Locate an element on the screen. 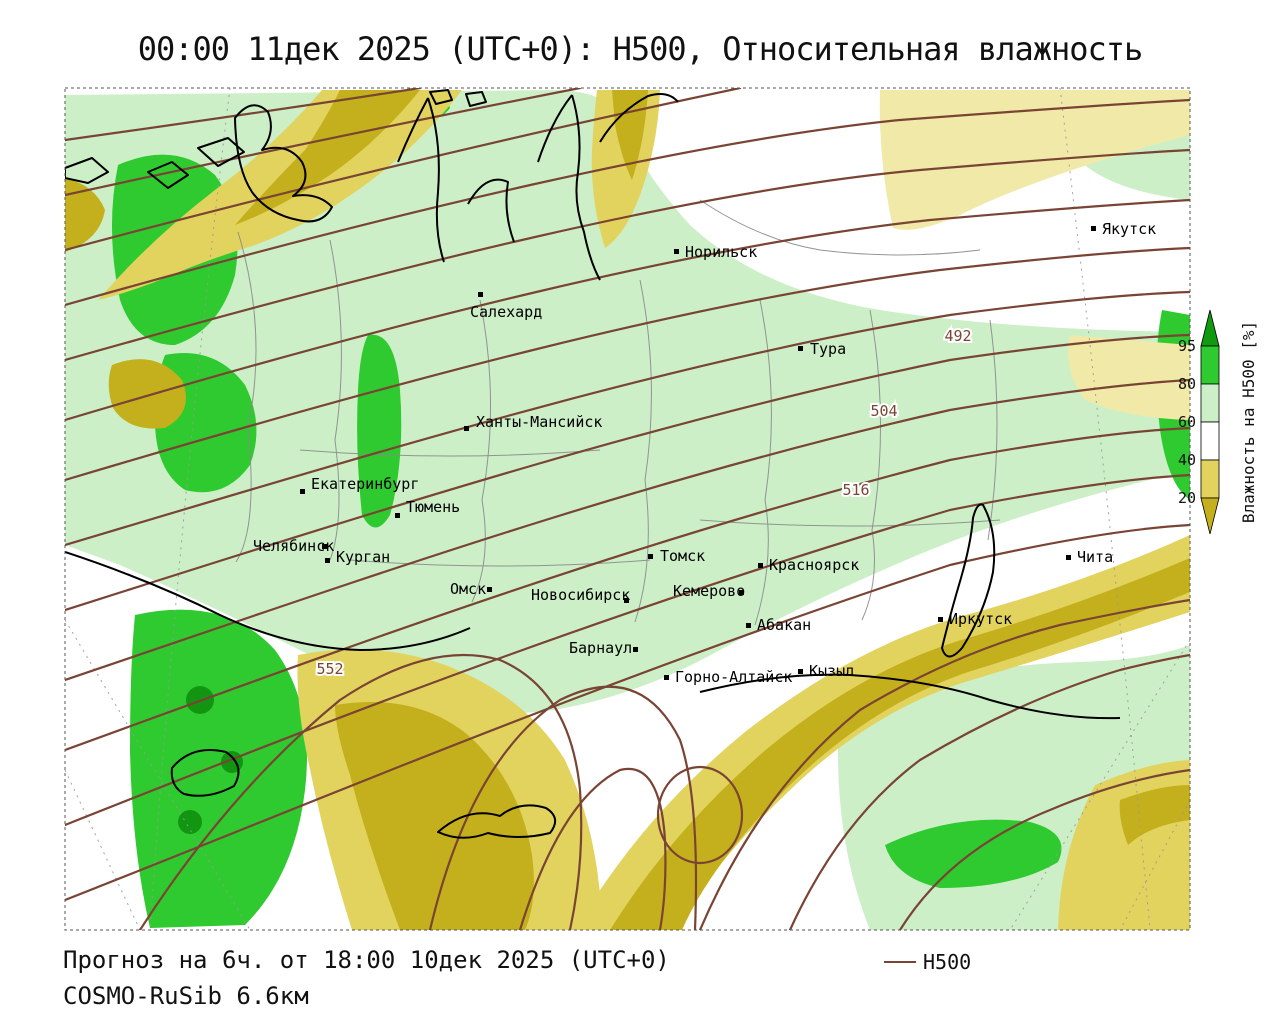 The height and width of the screenshot is (1024, 1280). city-label: Чита is located at coordinates (1095, 557).